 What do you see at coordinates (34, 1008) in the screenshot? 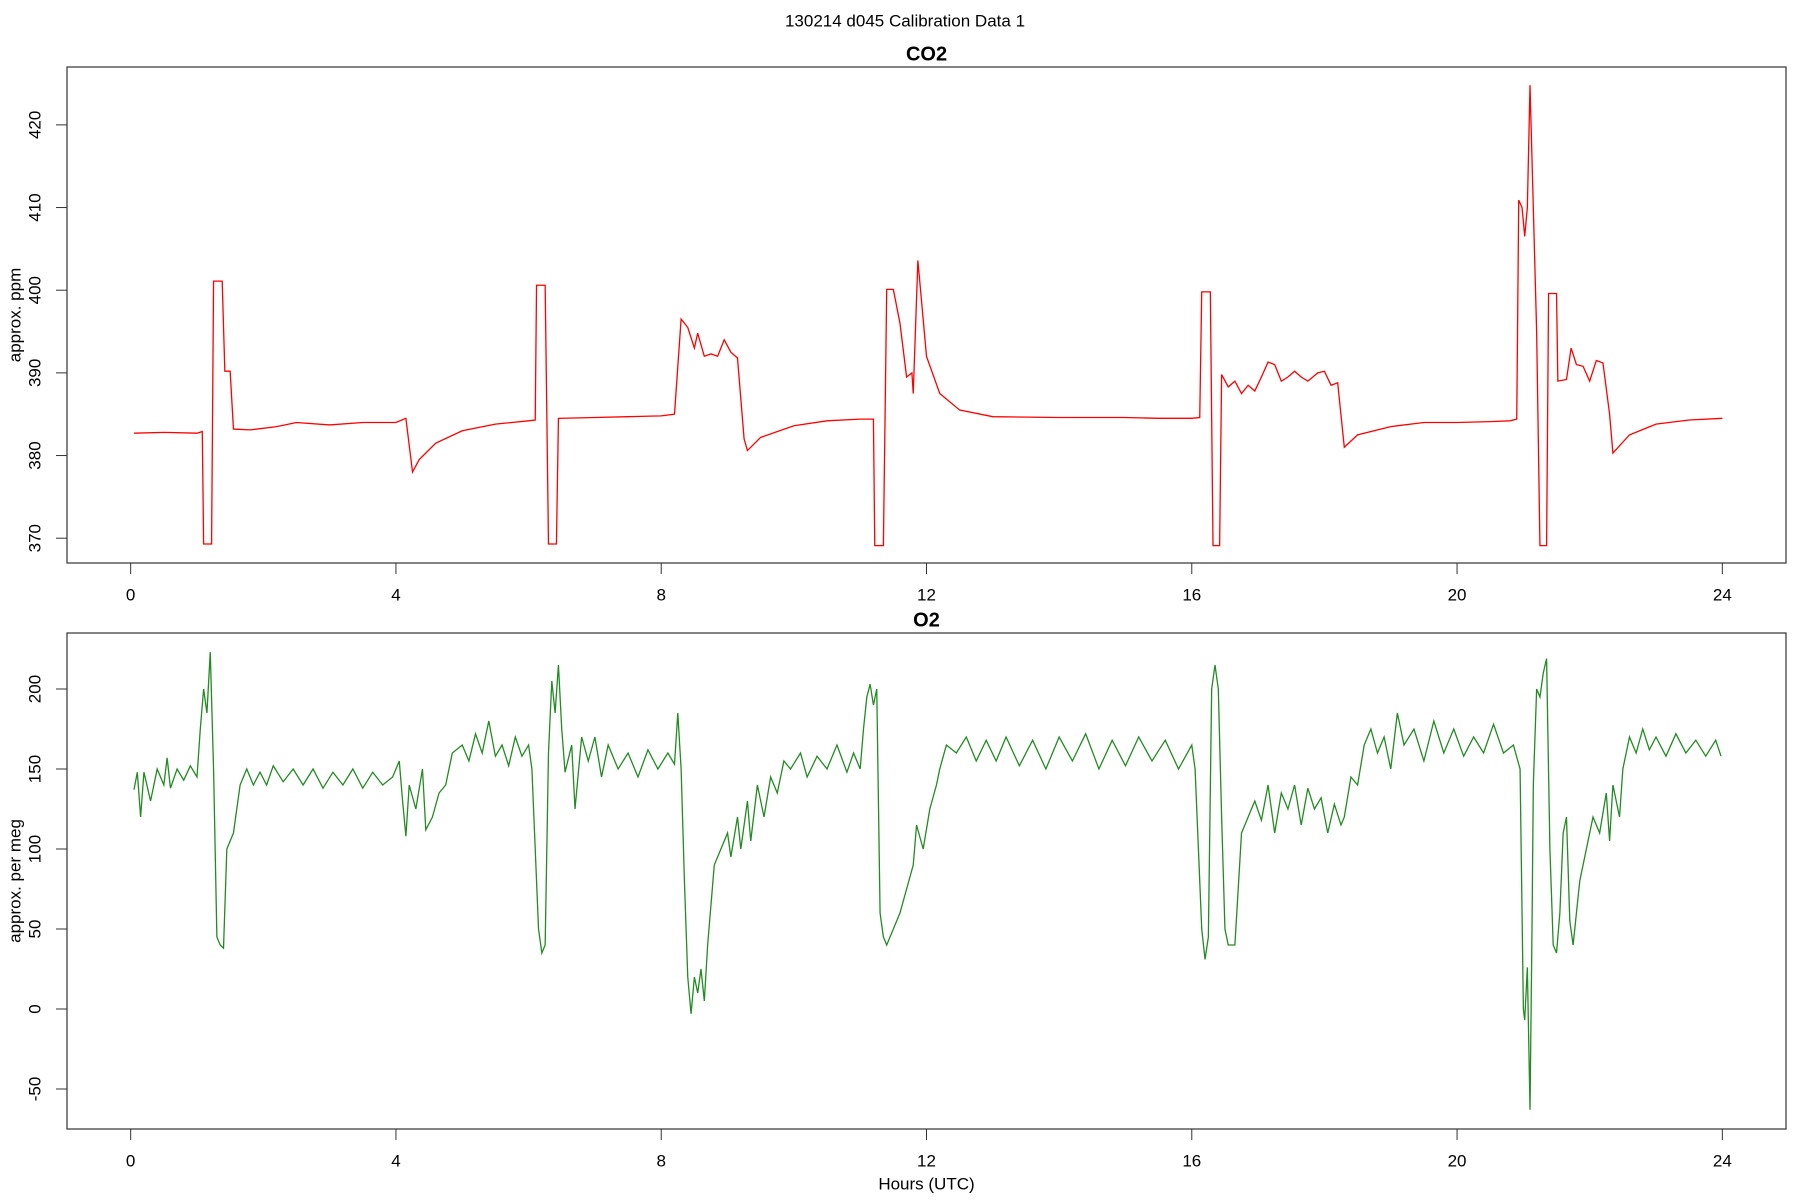
I see `y-tick-label: 0` at bounding box center [34, 1008].